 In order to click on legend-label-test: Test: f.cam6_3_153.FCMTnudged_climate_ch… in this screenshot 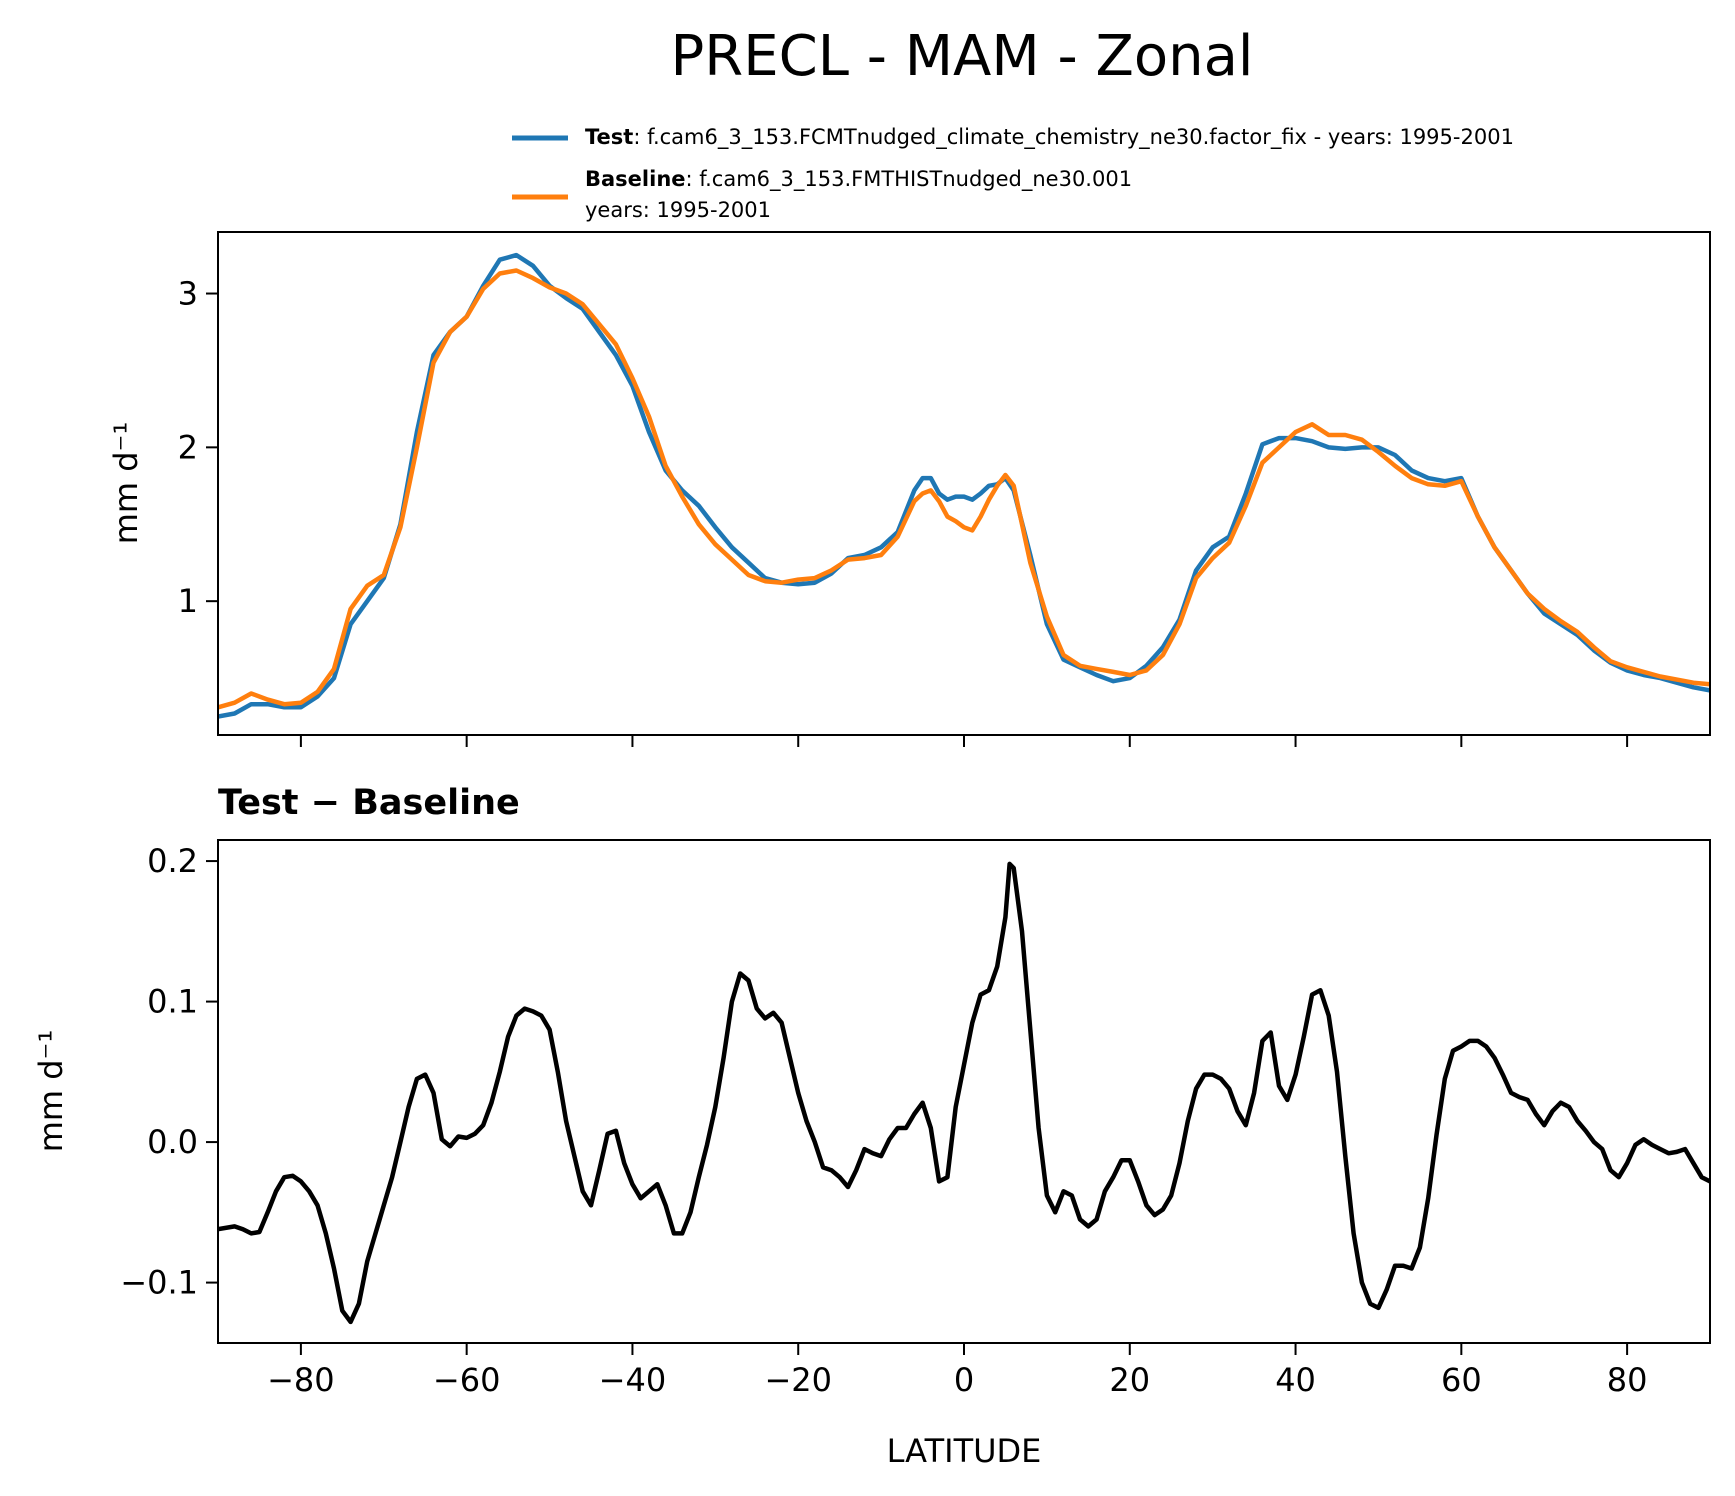, I will do `click(1049, 137)`.